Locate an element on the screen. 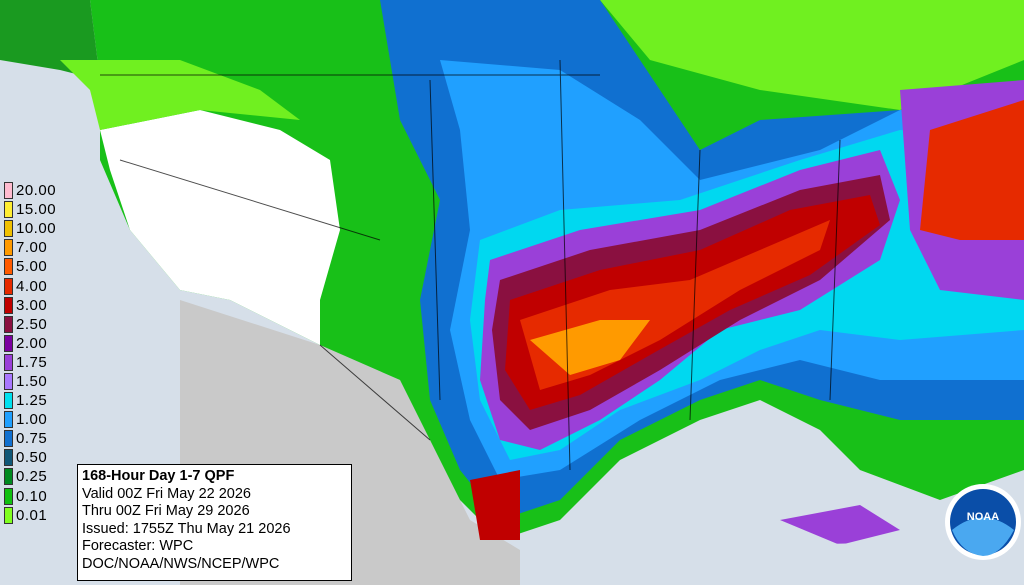 The width and height of the screenshot is (1024, 585). legend-row: 2.00 is located at coordinates (42, 343).